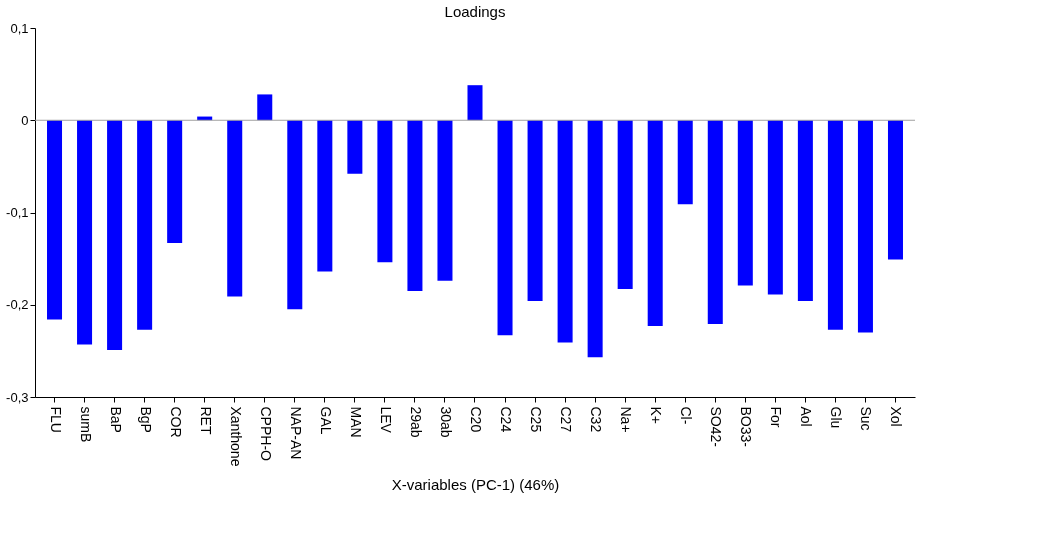  I want to click on x-tick-label: 29ab, so click(415, 422).